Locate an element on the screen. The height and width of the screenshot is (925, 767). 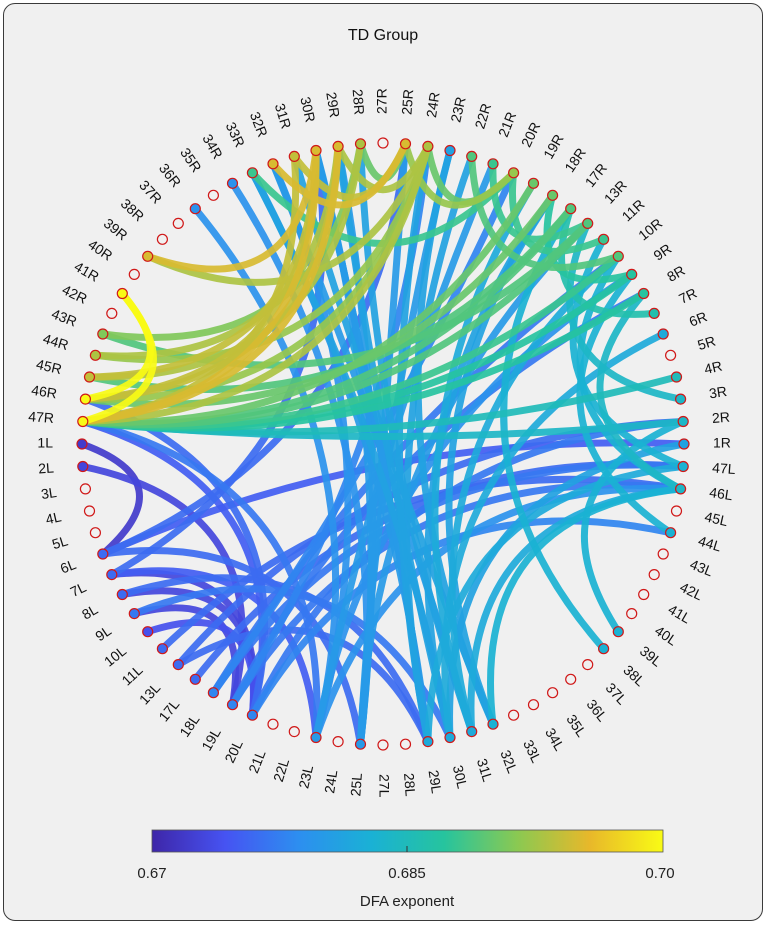
node-label-47R: 47R is located at coordinates (41, 417).